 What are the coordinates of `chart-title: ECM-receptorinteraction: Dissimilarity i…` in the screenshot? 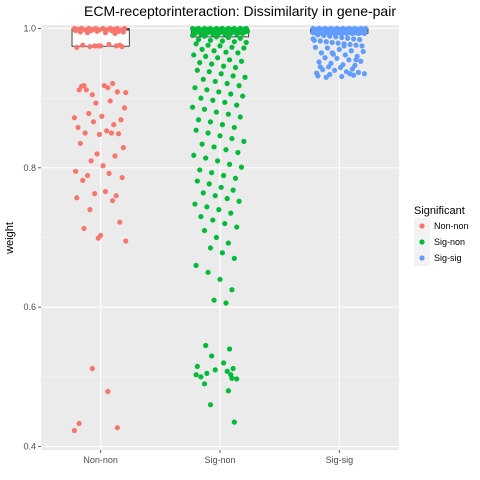 It's located at (240, 11).